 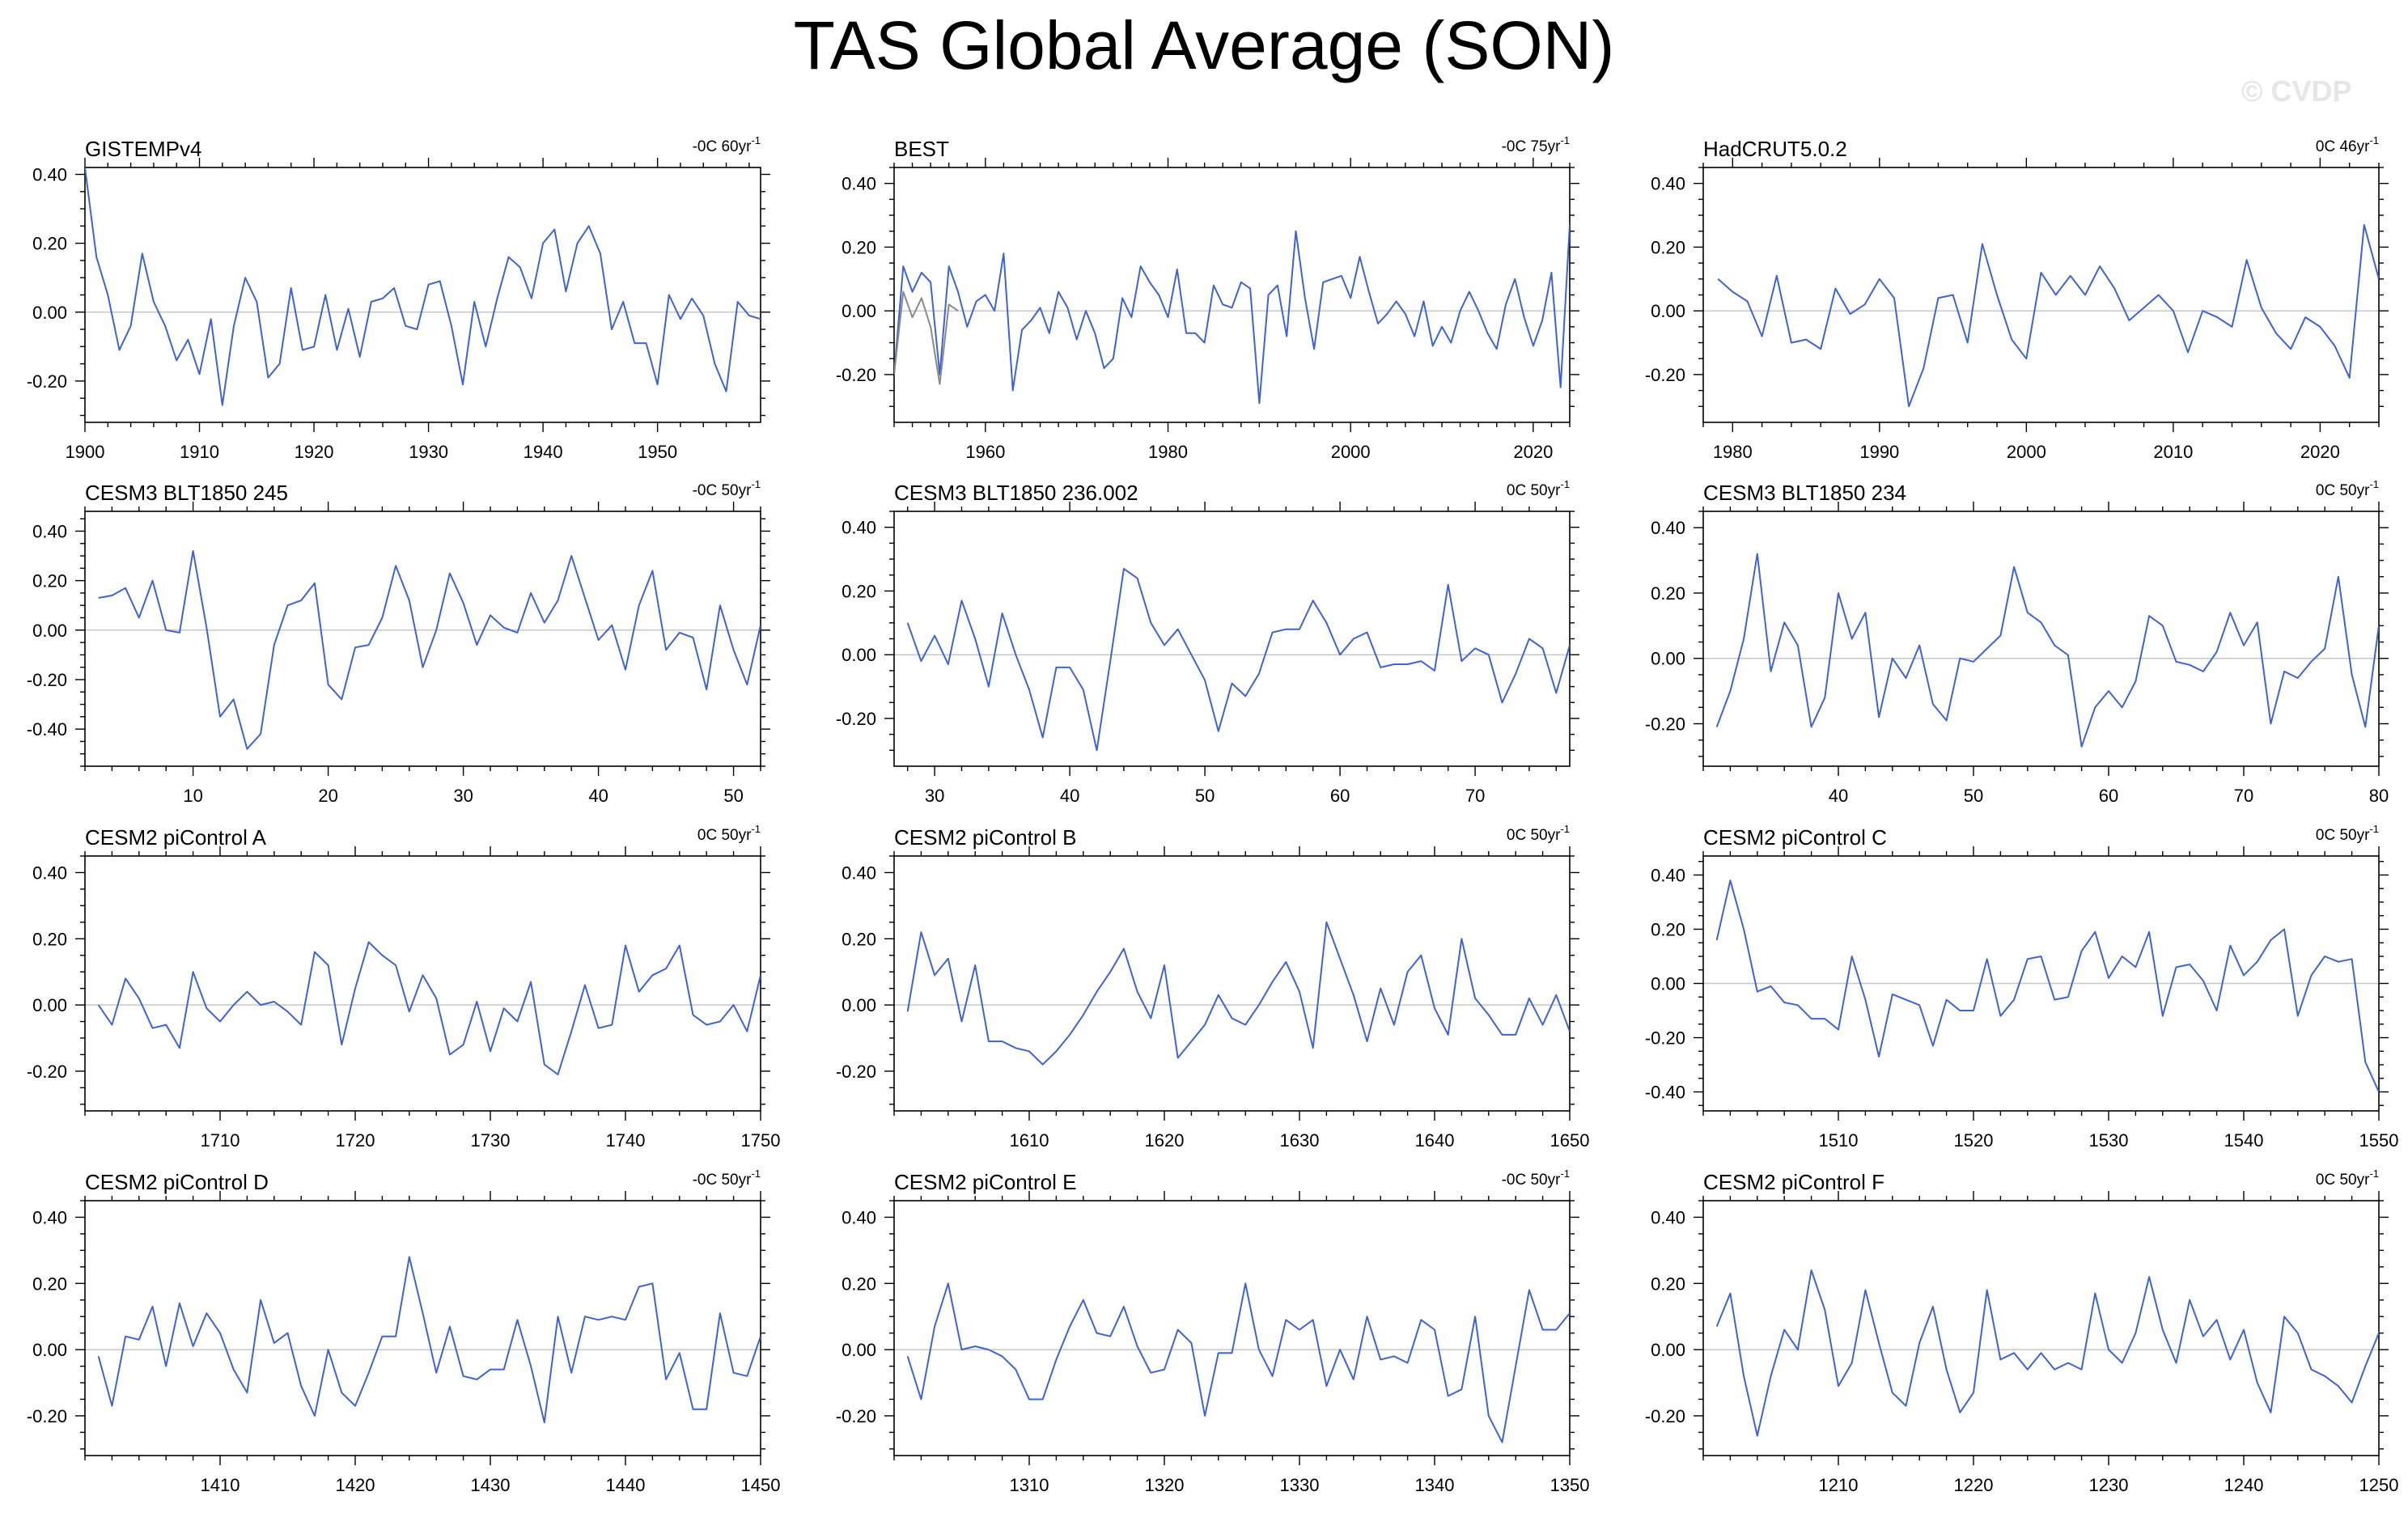 I want to click on trend-label: -0C 75yr-1, so click(x=1536, y=144).